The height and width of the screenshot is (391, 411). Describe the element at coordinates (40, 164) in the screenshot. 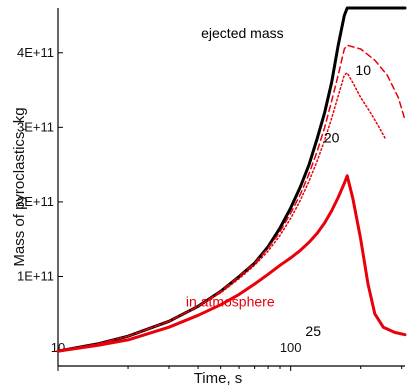

I see `y-axis-ticks: 1E+11 2E+11 3E+11 4E+11` at that location.